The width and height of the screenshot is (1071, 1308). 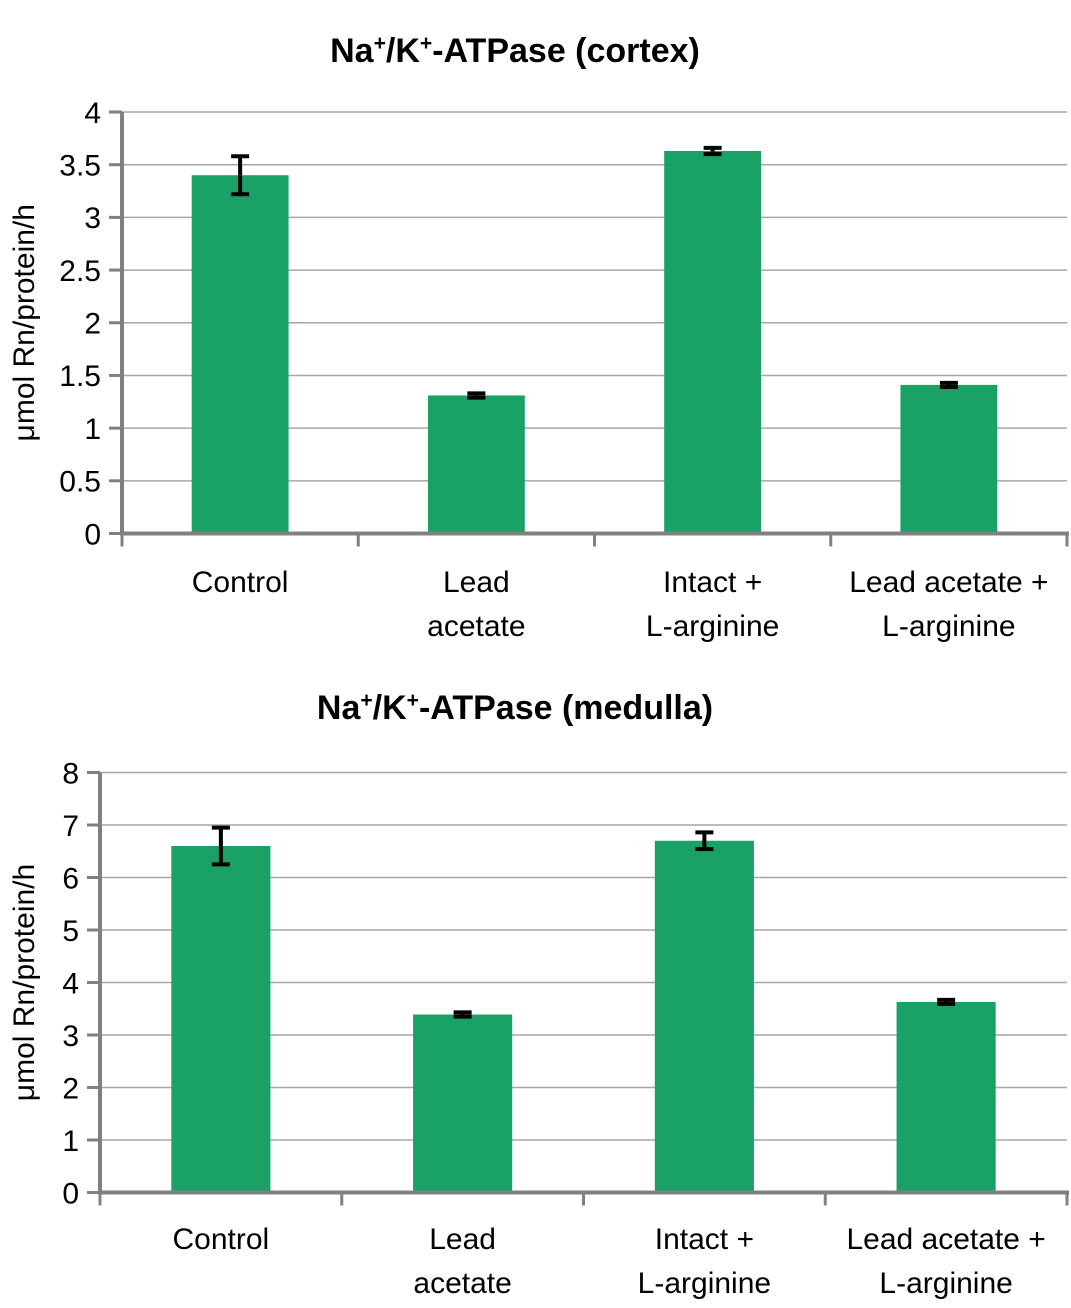 What do you see at coordinates (515, 708) in the screenshot?
I see `chart-title: Na+/K+-ATPase (medulla)` at bounding box center [515, 708].